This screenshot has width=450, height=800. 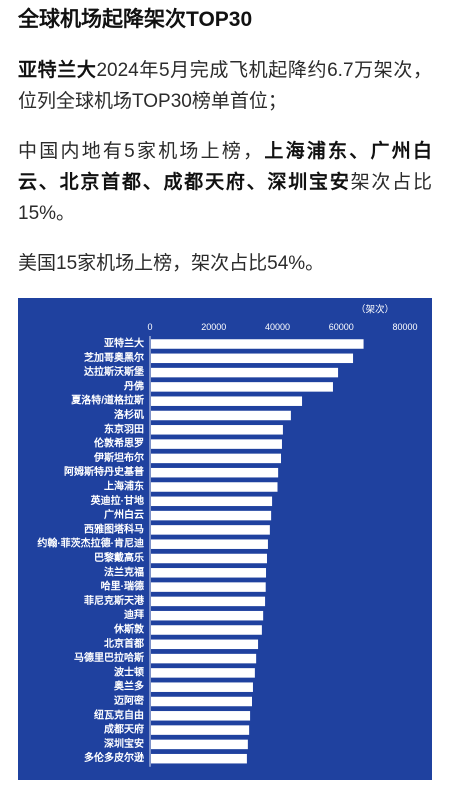 What do you see at coordinates (117, 500) in the screenshot?
I see `category-label: 英迪拉·甘地` at bounding box center [117, 500].